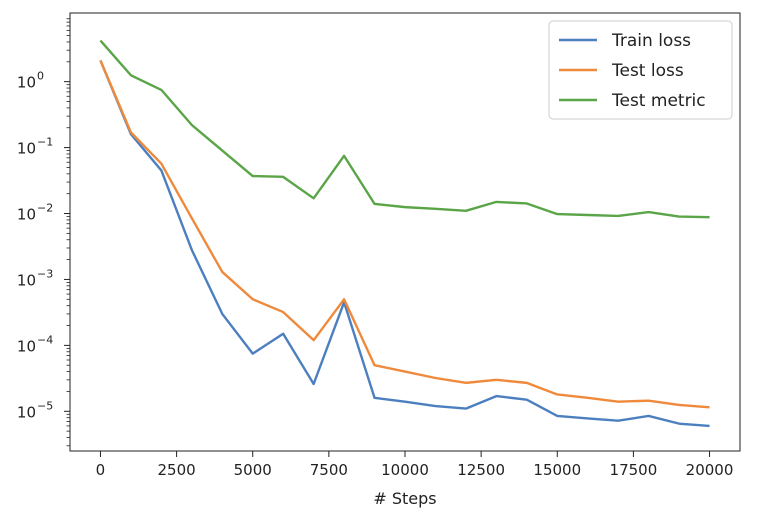  Describe the element at coordinates (253, 470) in the screenshot. I see `x-tick-label: 5000` at that location.